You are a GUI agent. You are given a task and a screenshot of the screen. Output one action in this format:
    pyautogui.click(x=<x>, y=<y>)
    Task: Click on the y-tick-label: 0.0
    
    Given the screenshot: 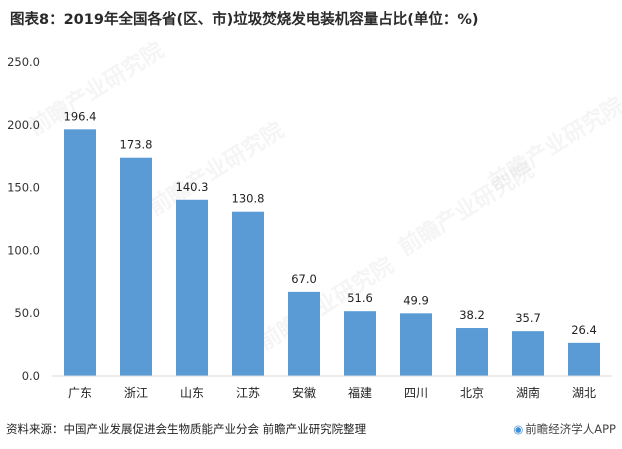 What is the action you would take?
    pyautogui.click(x=31, y=376)
    